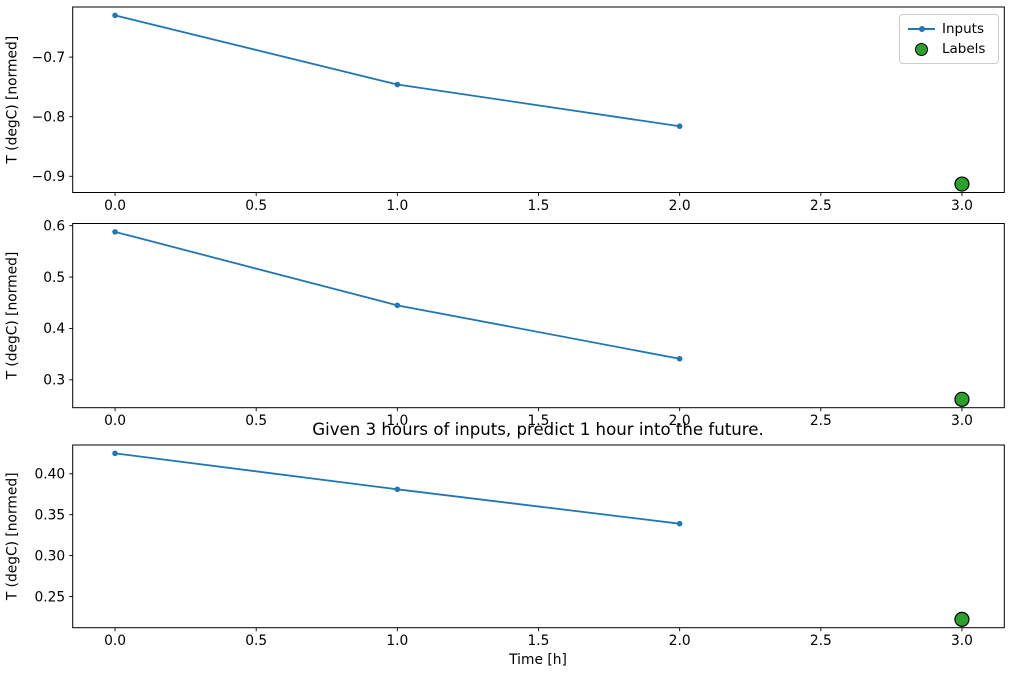 The width and height of the screenshot is (1012, 679). Describe the element at coordinates (54, 227) in the screenshot. I see `y-tick-label: 0.6` at that location.